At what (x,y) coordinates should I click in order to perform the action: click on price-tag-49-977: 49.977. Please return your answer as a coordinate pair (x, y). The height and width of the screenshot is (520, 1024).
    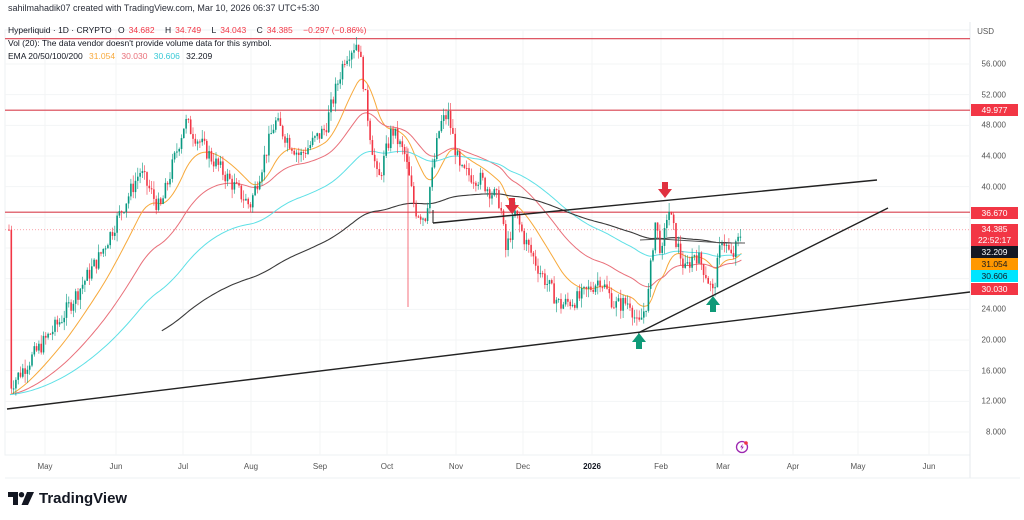
    Looking at the image, I should click on (994, 110).